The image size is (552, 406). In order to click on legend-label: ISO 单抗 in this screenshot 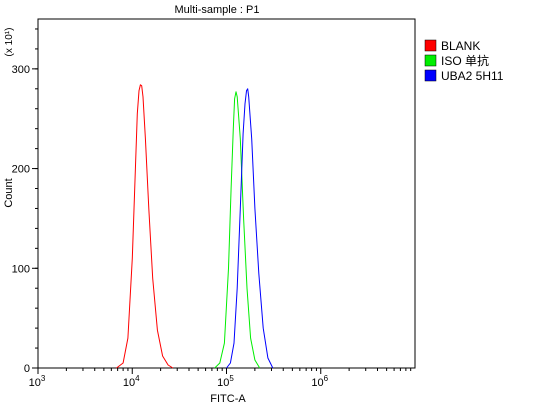, I will do `click(465, 60)`.